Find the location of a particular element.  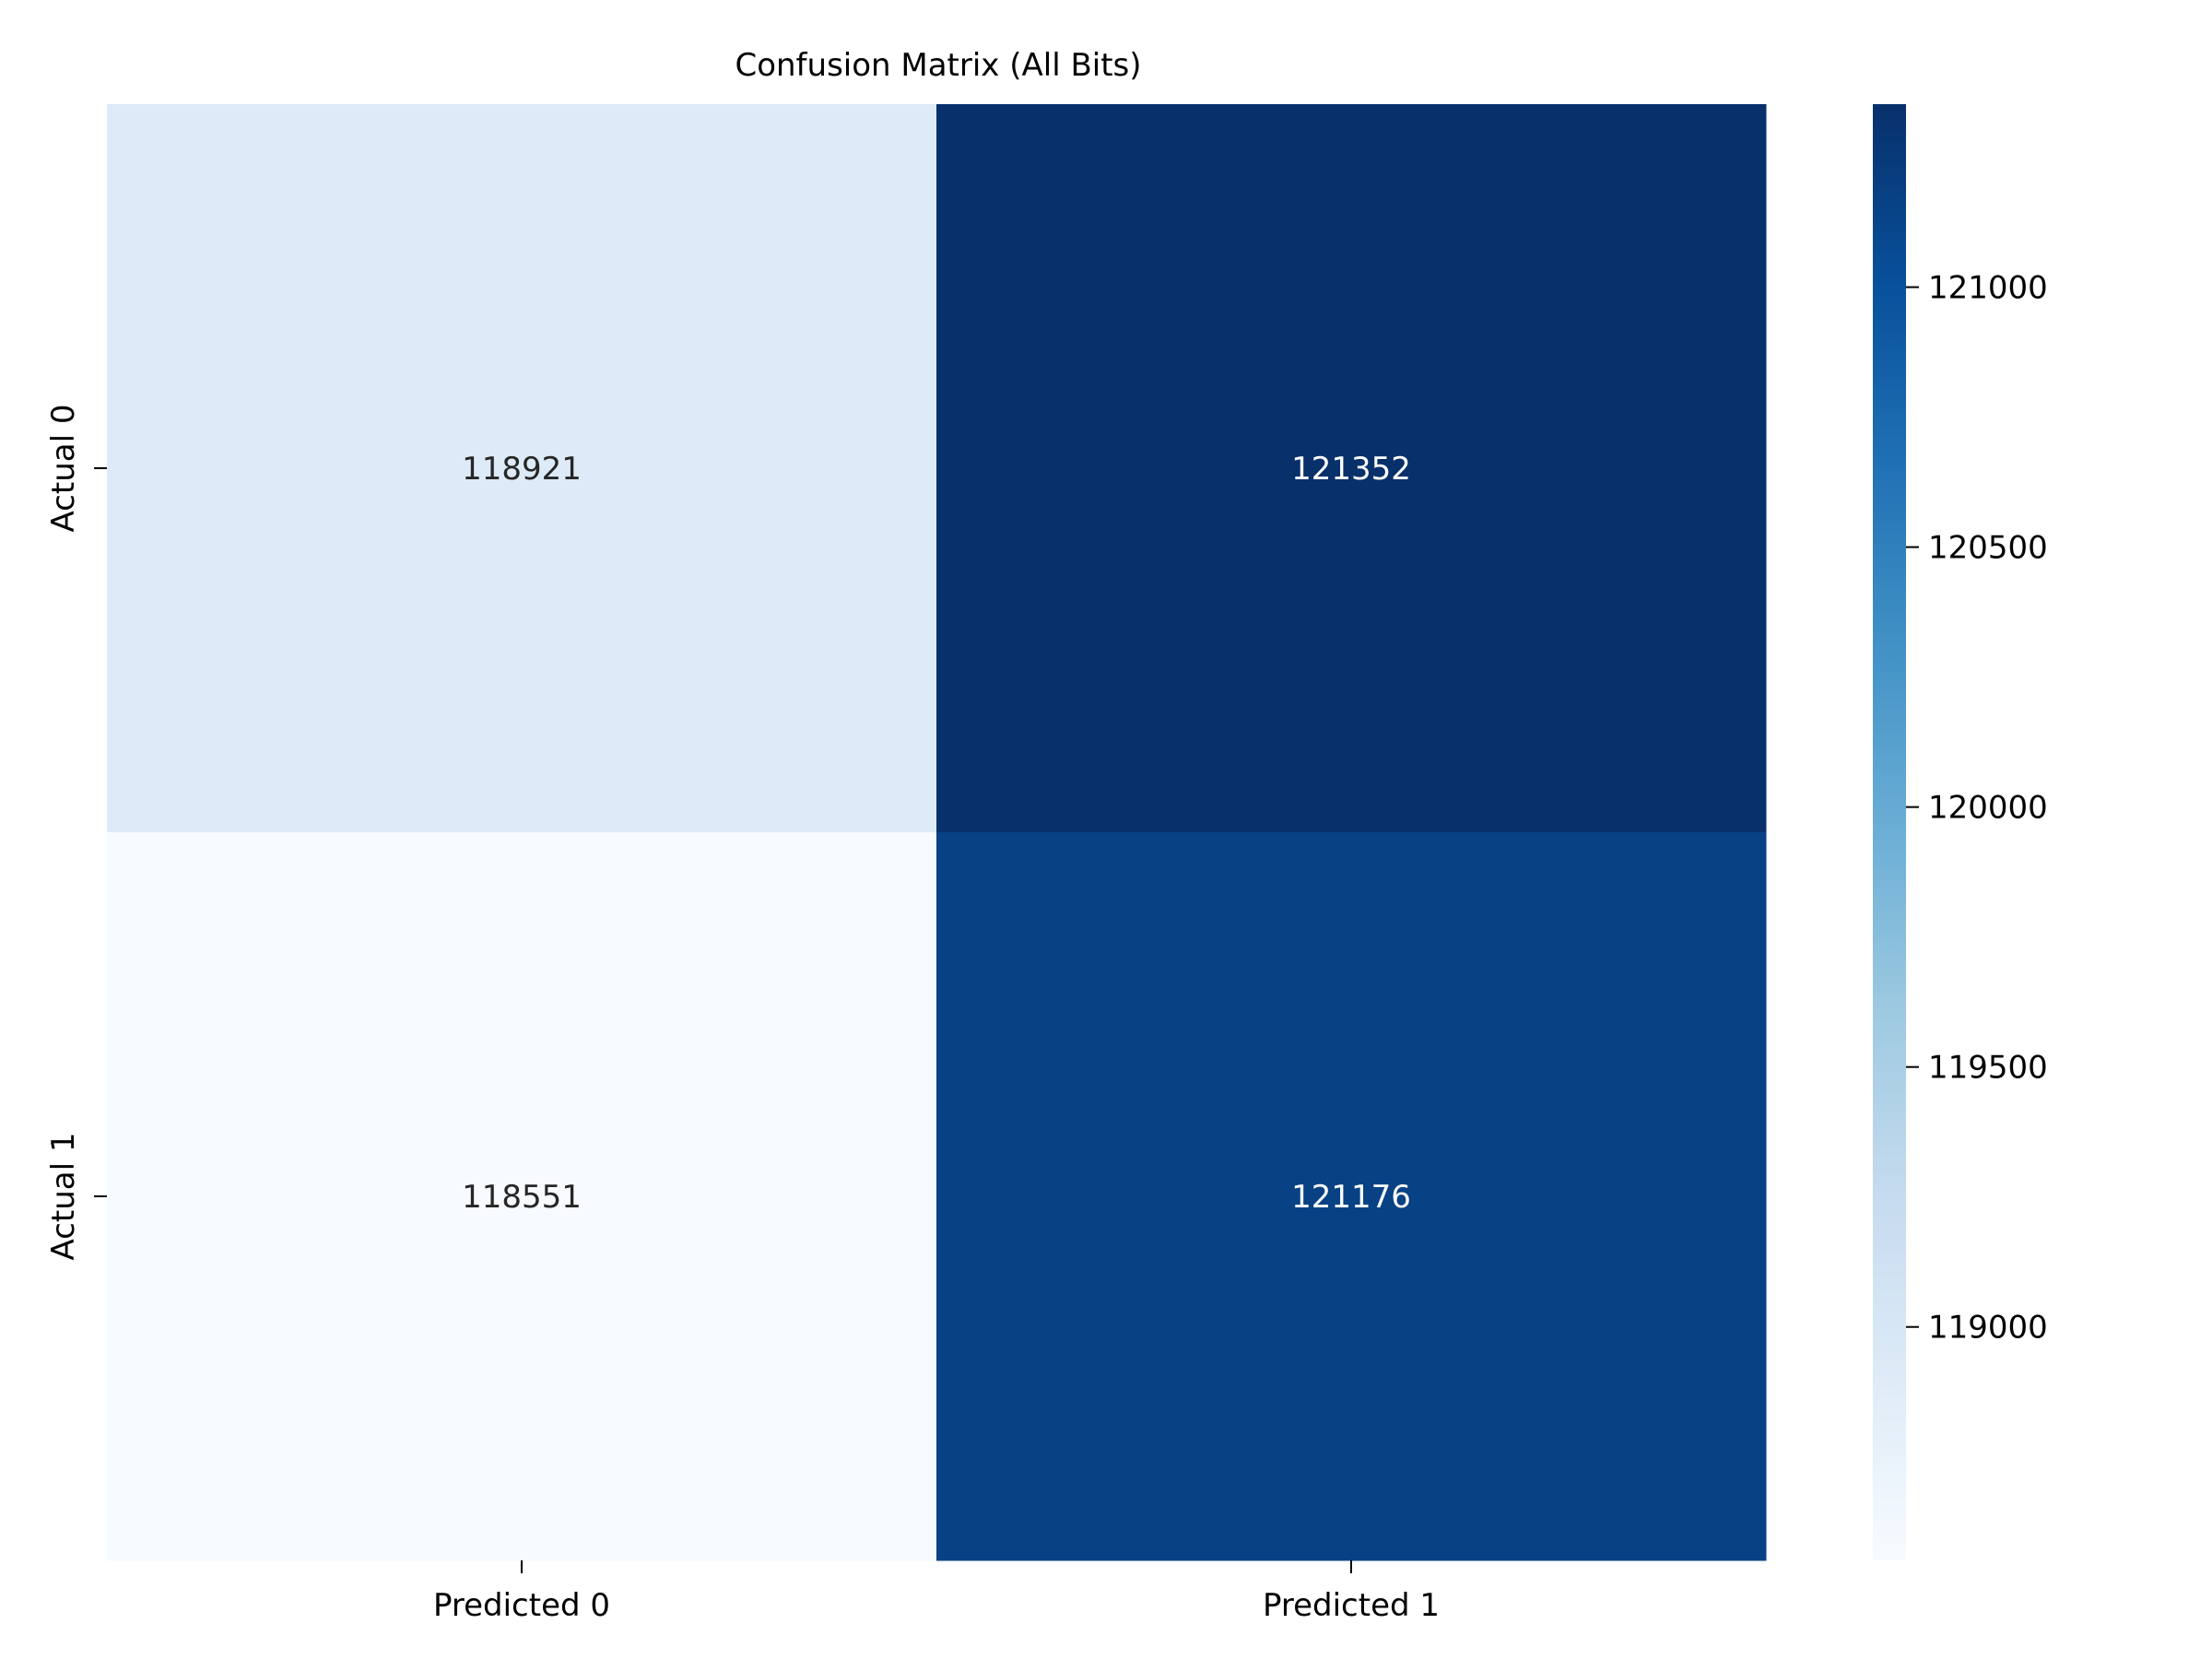

y-axis: Actual 0 Actual 1 is located at coordinates (76, 833).